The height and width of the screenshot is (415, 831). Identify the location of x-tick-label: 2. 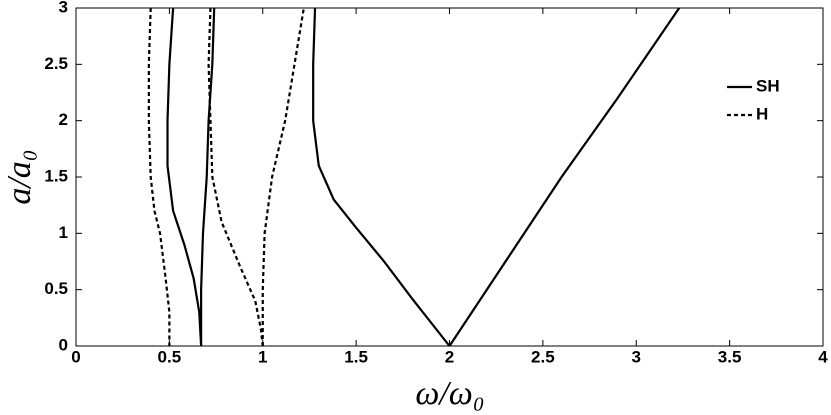
(449, 356).